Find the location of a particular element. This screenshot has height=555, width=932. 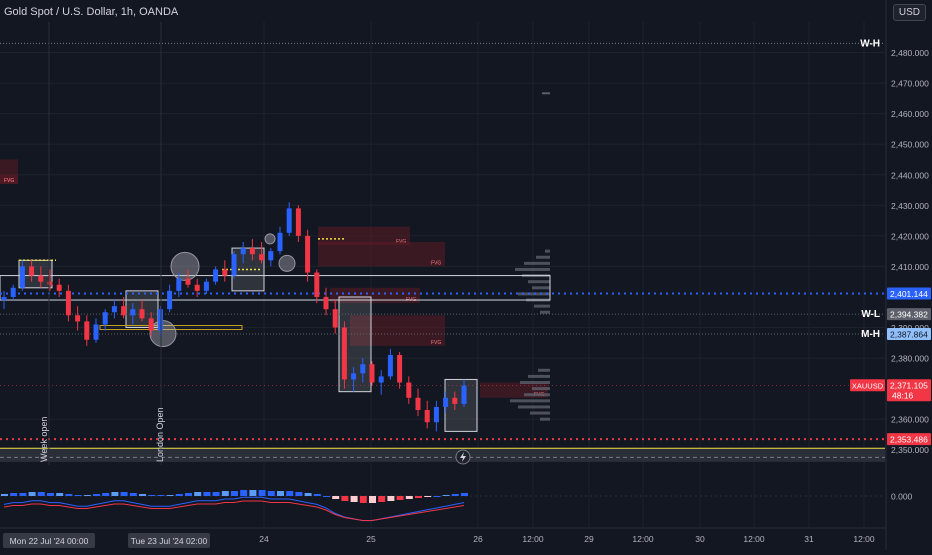

y-tick-label: 2,480.000 is located at coordinates (910, 53).